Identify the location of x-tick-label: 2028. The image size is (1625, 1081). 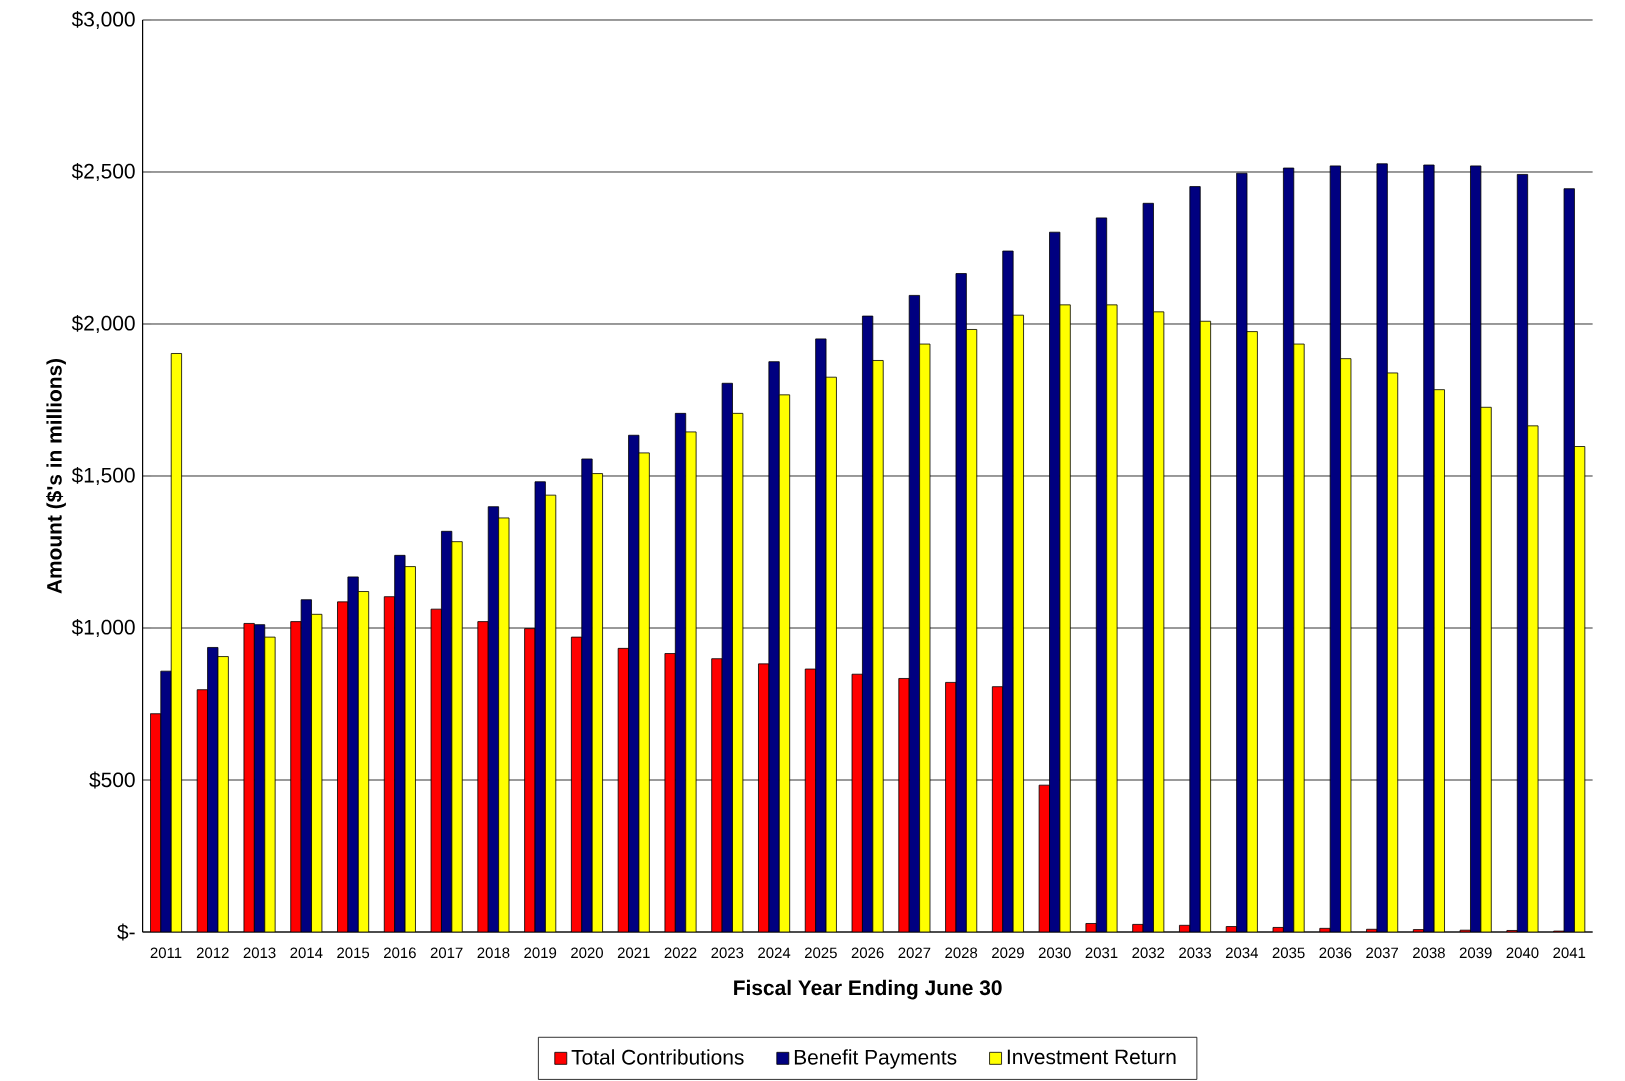
(961, 953).